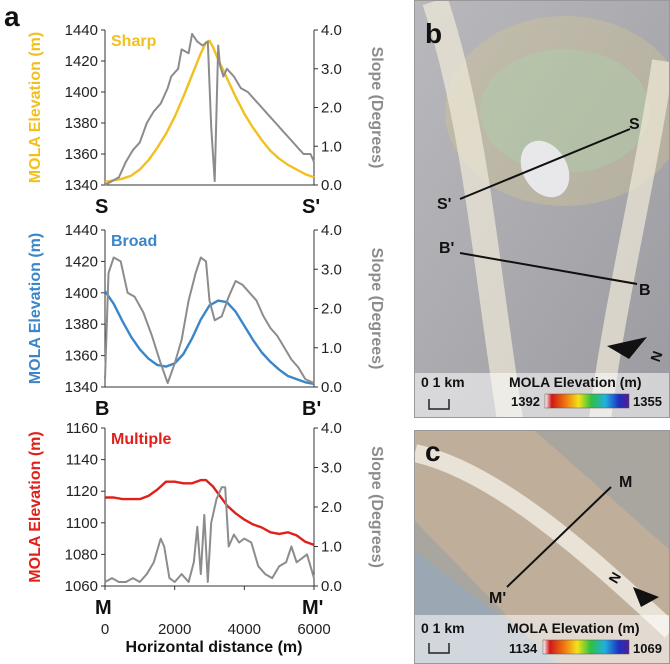 Image resolution: width=670 pixels, height=664 pixels. I want to click on ridge-right, so click(629, 238).